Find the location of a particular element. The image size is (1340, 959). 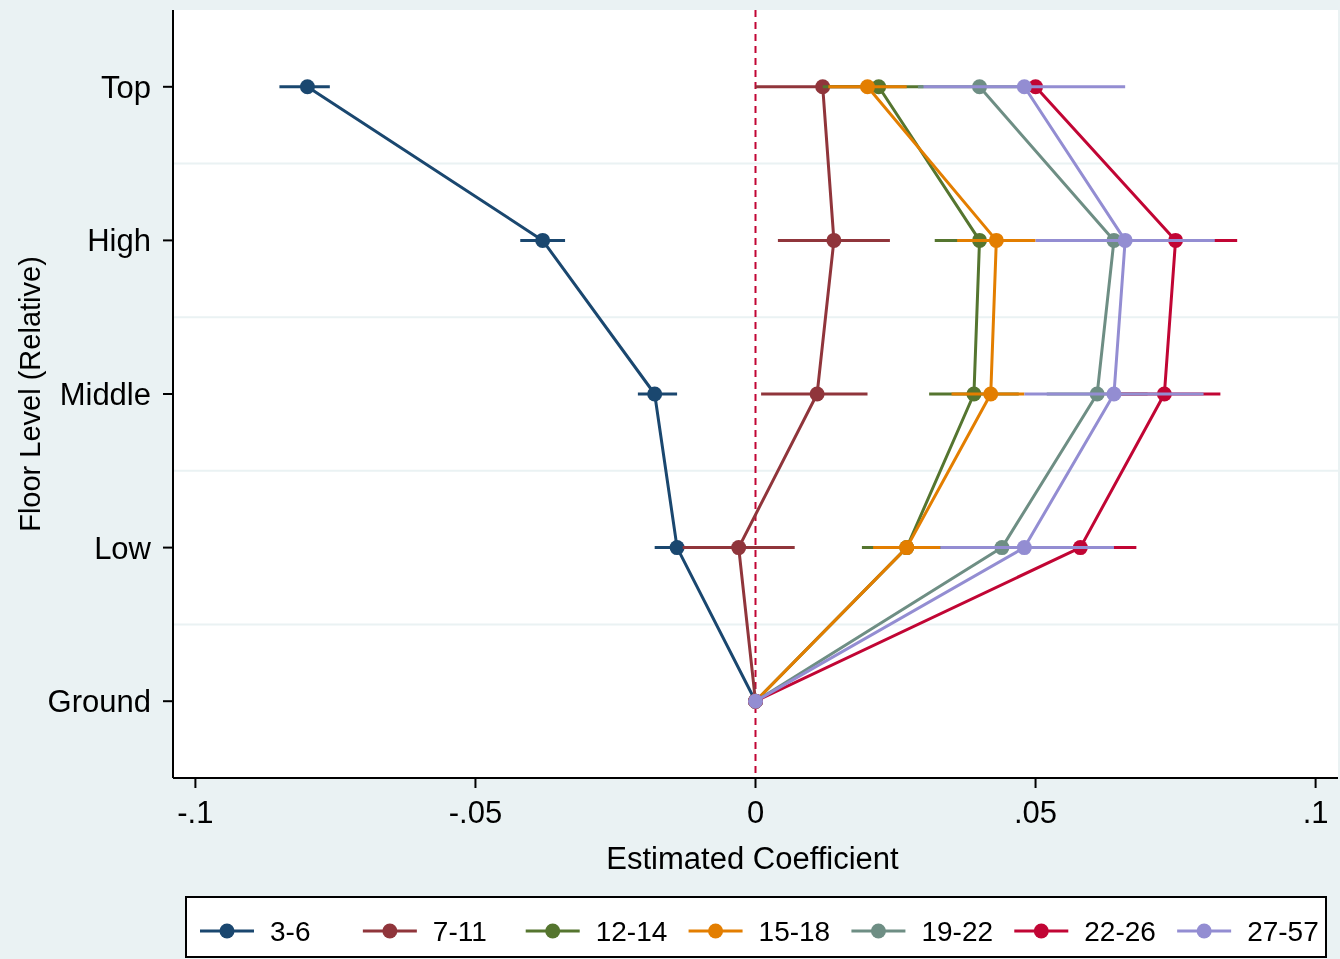

x-tick-label: .1 is located at coordinates (1315, 812).